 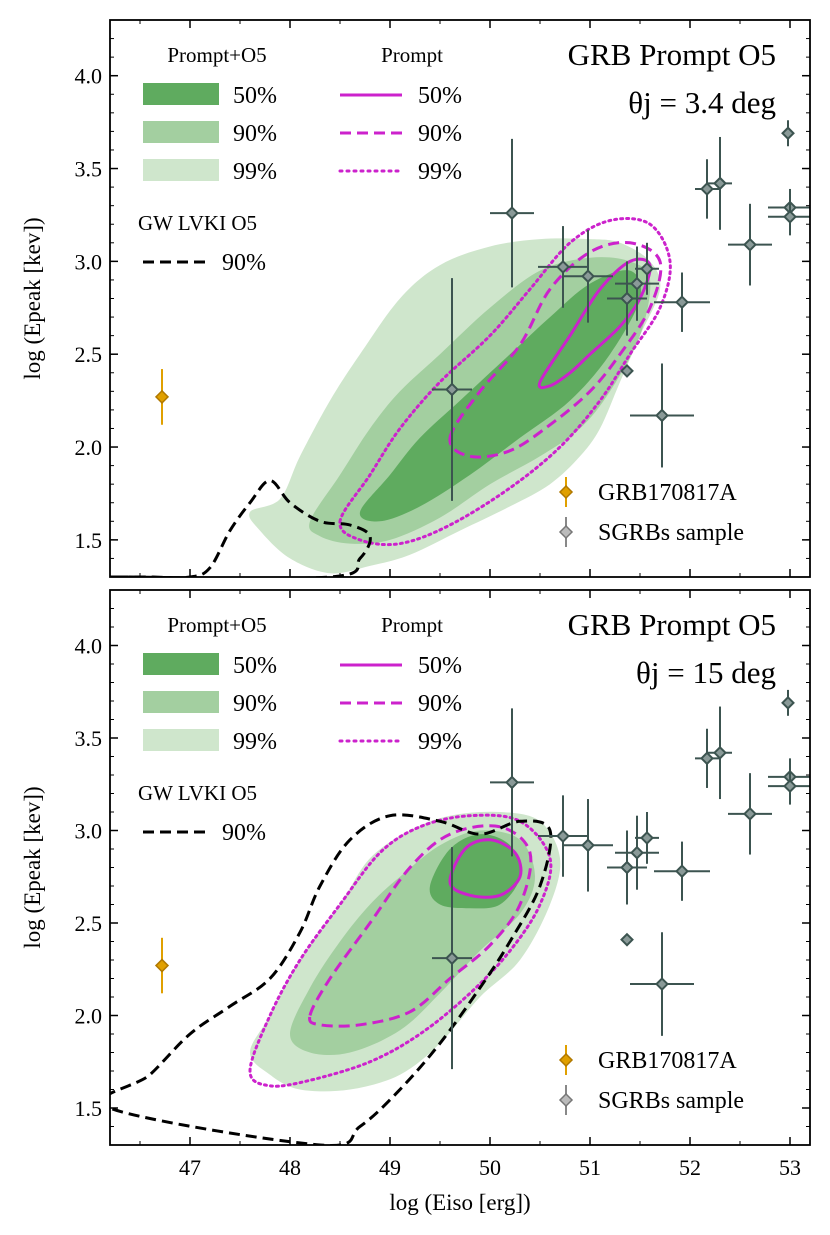 What do you see at coordinates (702, 102) in the screenshot?
I see `panel-subtitle: θj = 3.4 deg` at bounding box center [702, 102].